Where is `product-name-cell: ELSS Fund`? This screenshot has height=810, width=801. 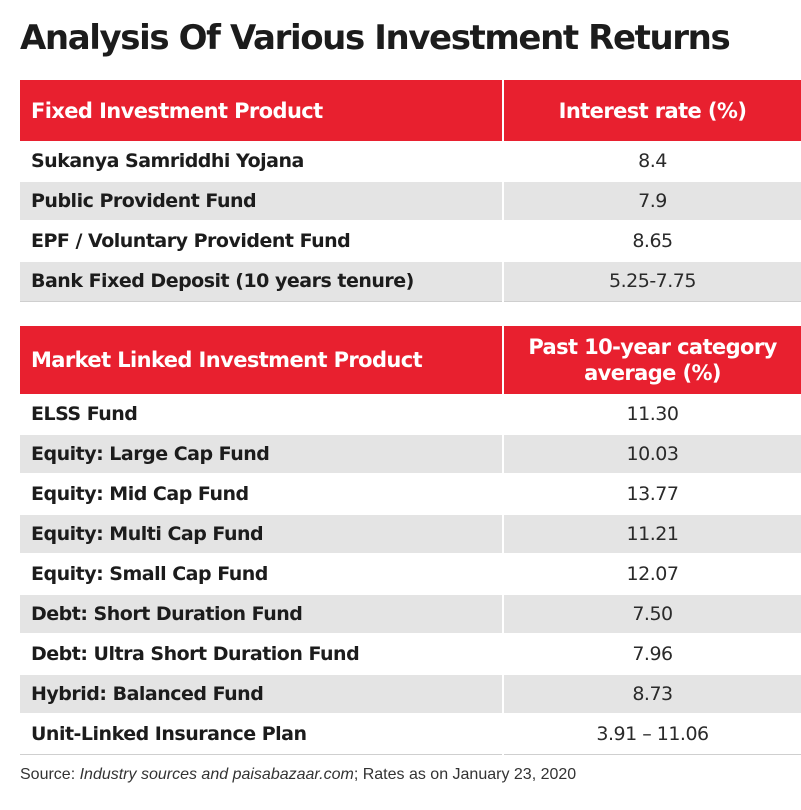
product-name-cell: ELSS Fund is located at coordinates (261, 414).